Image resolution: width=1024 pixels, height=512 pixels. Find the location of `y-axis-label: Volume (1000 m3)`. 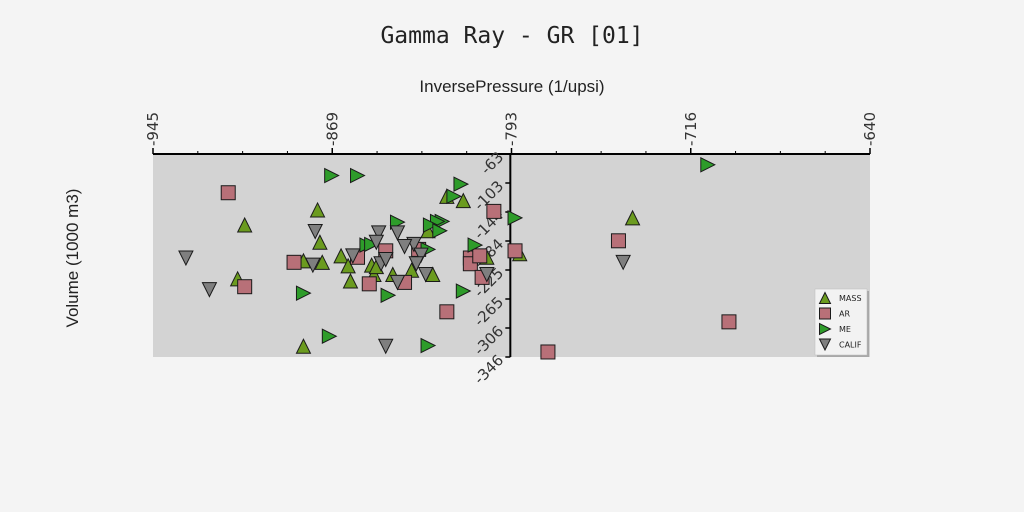

y-axis-label: Volume (1000 m3) is located at coordinates (72, 258).